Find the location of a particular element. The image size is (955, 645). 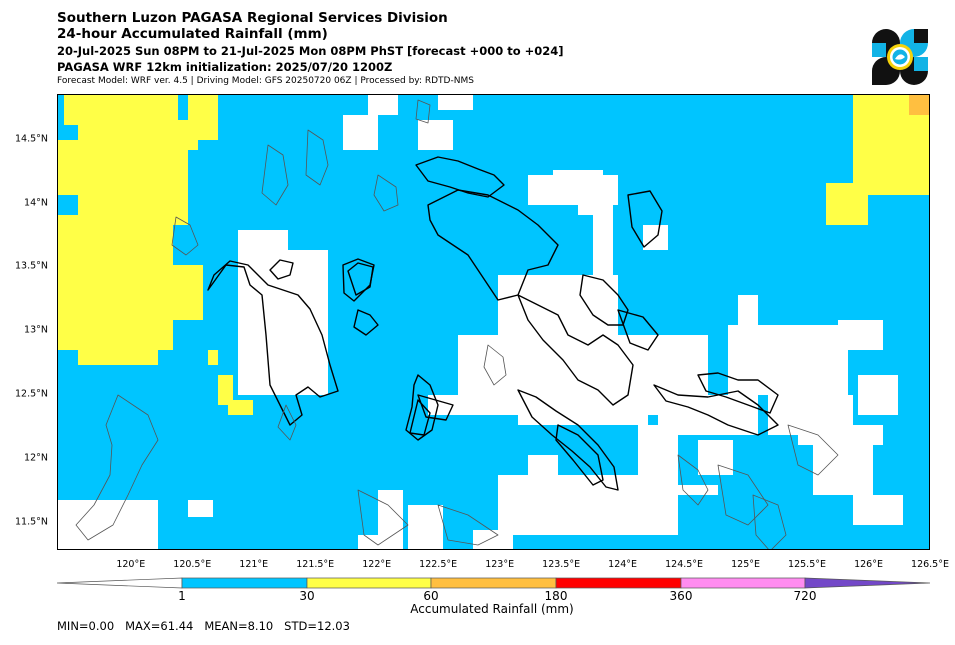

x-tick-label: 121.5°E is located at coordinates (315, 564).